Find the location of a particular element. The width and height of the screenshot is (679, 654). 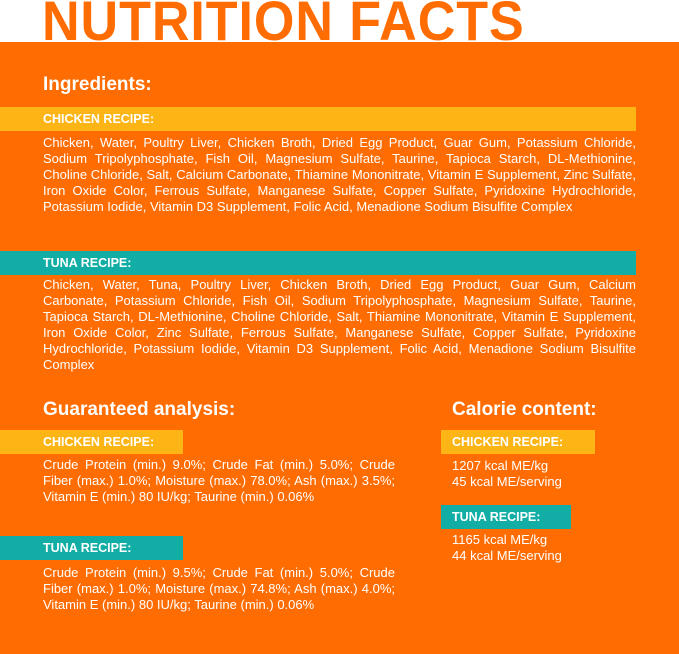

tuna-analysis-label: TUNA RECIPE: is located at coordinates (91, 548).